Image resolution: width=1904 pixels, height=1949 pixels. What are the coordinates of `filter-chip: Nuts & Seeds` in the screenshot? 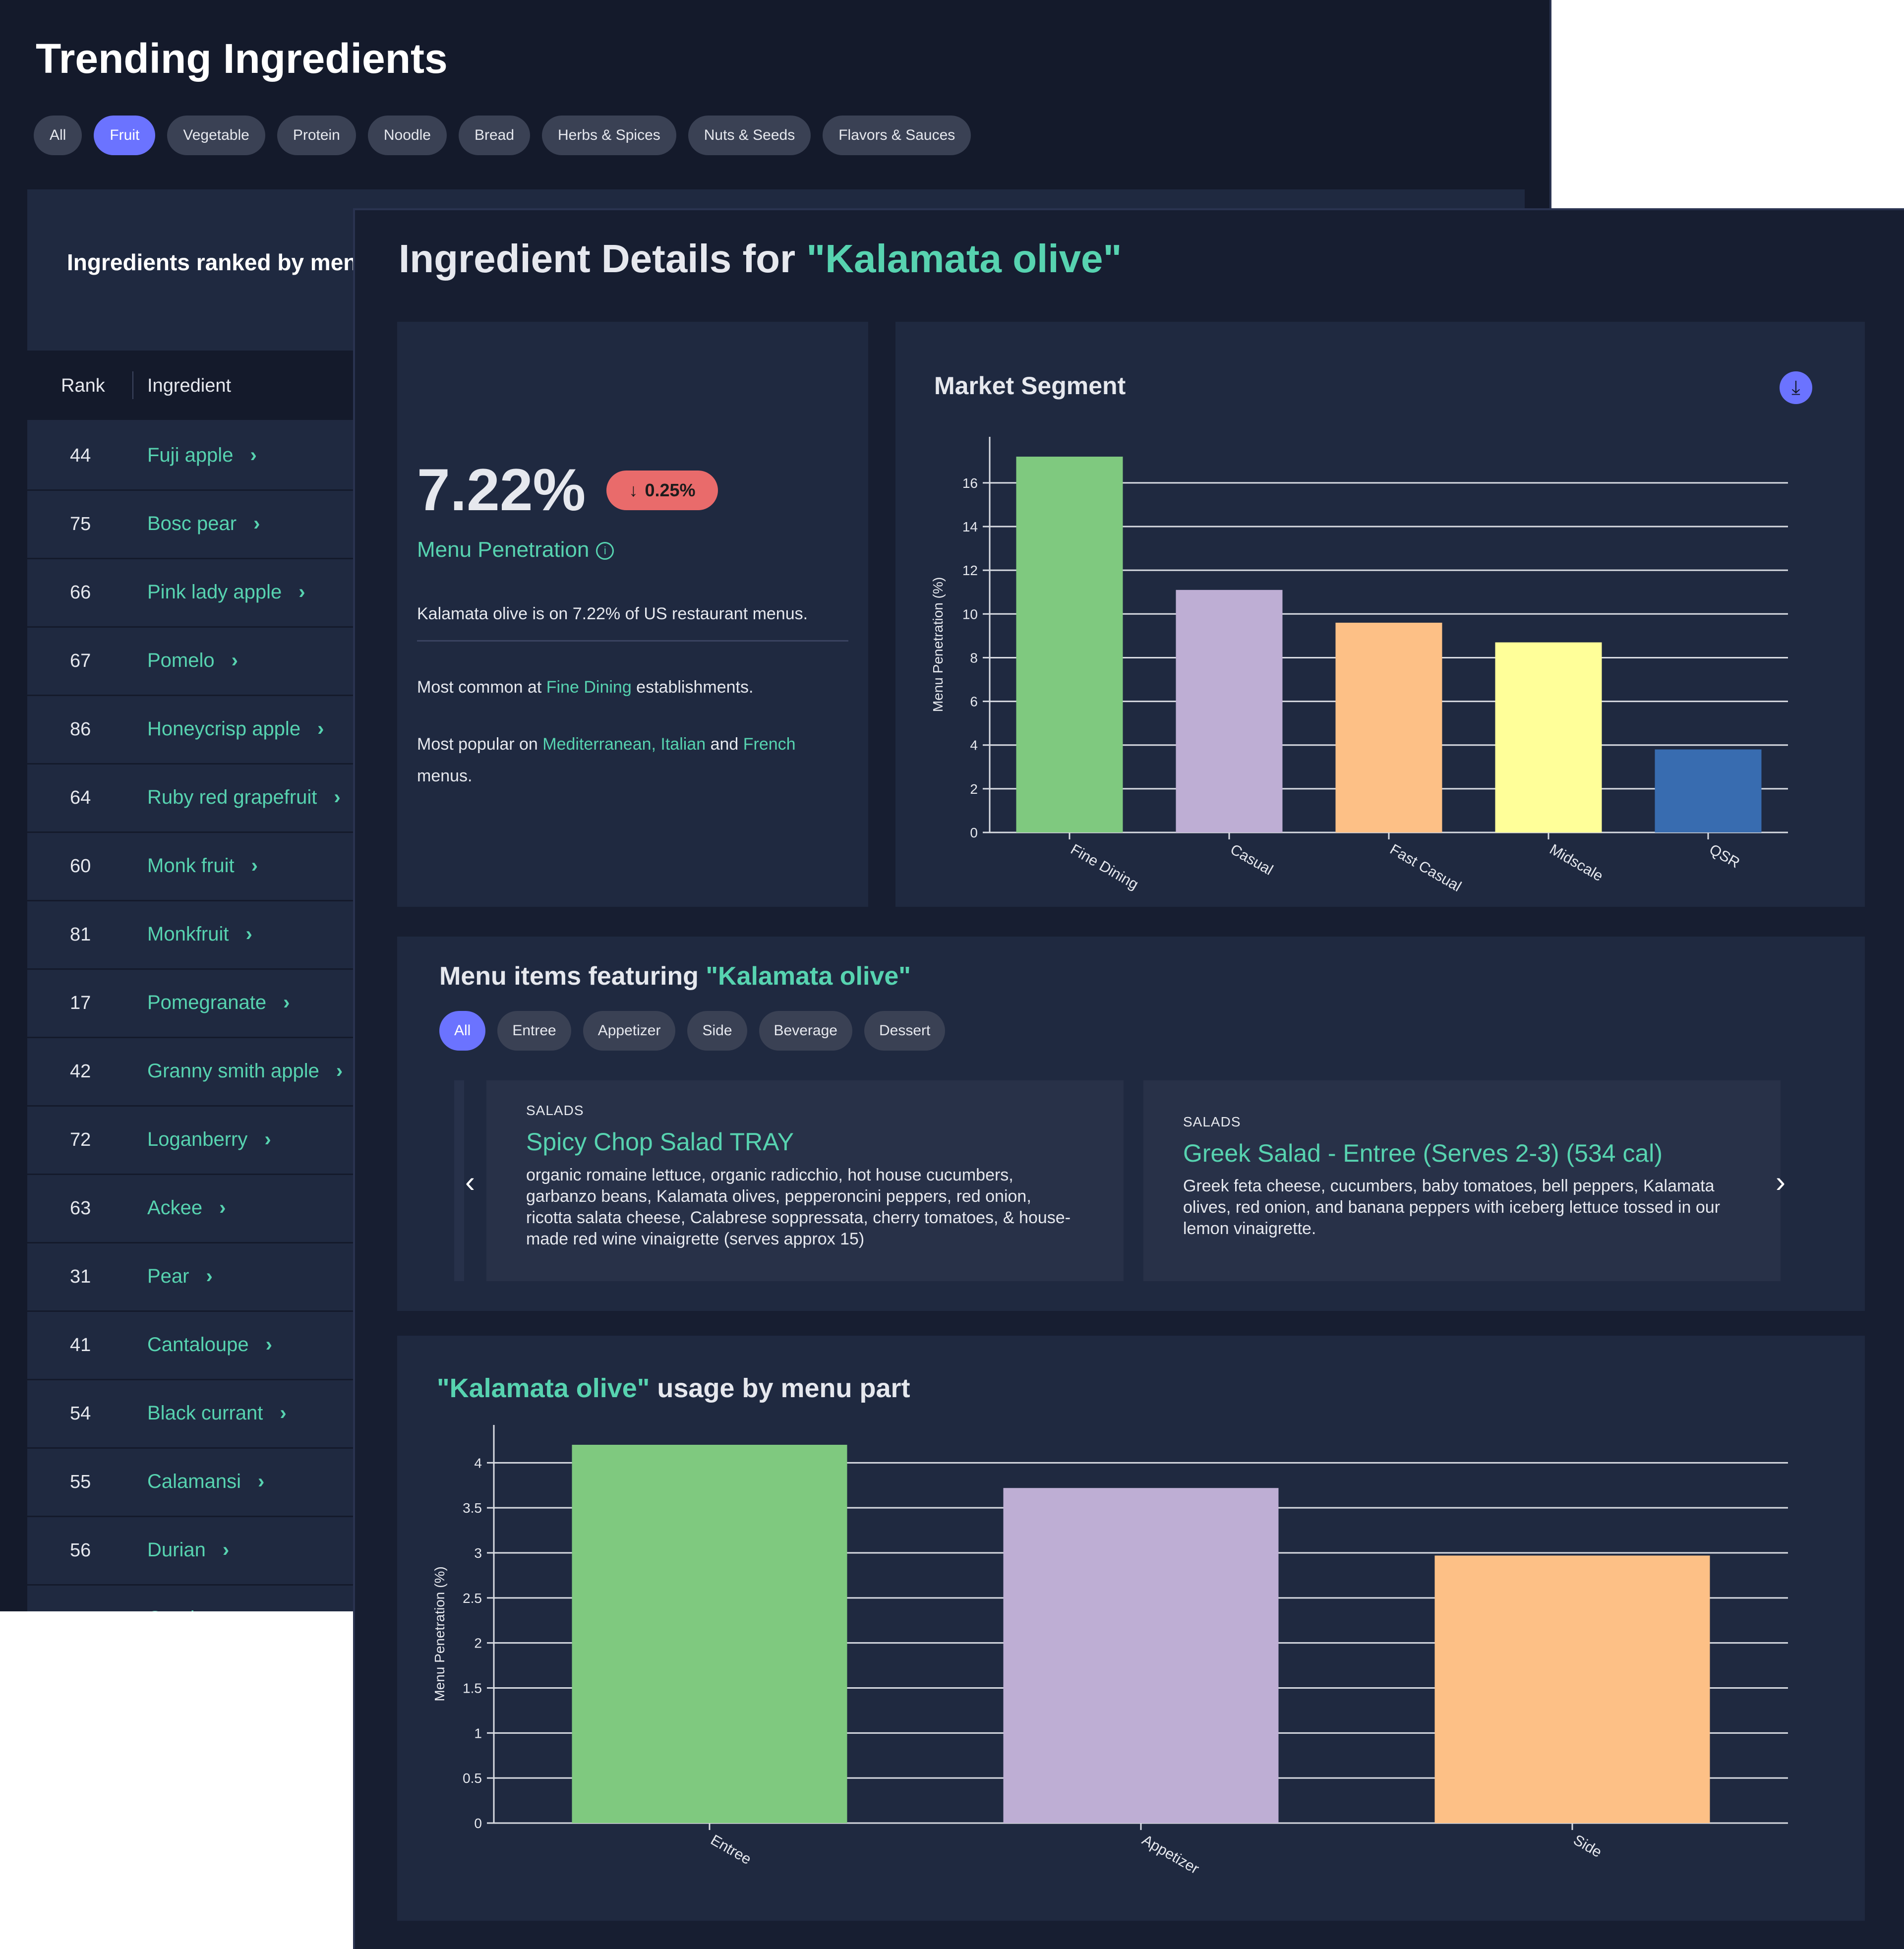 It's located at (749, 135).